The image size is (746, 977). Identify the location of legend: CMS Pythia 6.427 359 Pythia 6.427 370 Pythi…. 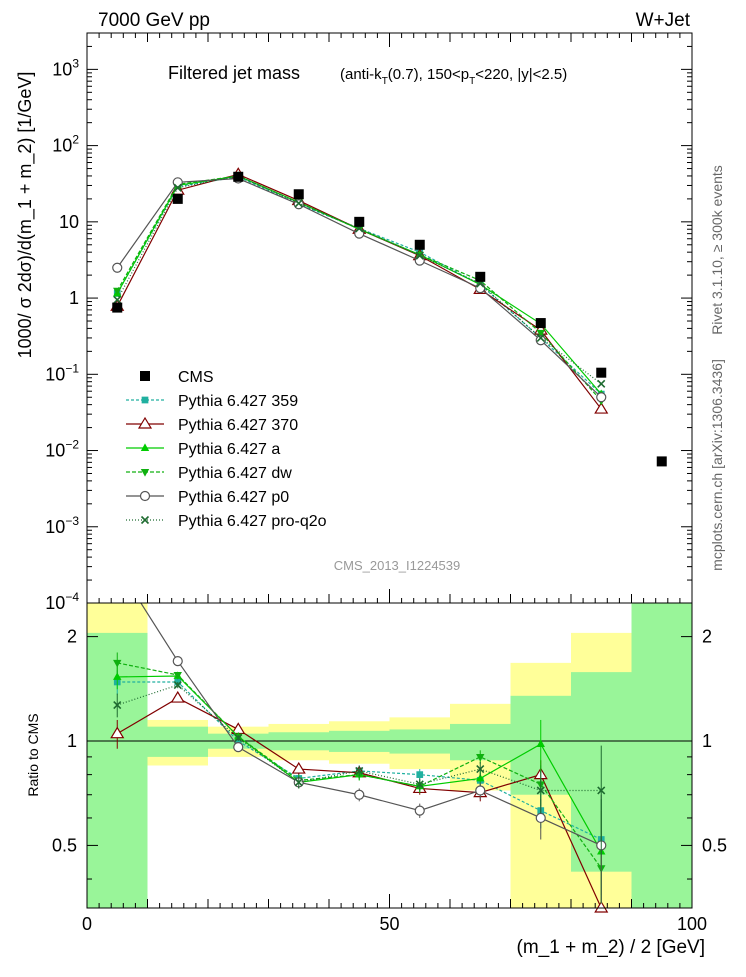
(226, 449).